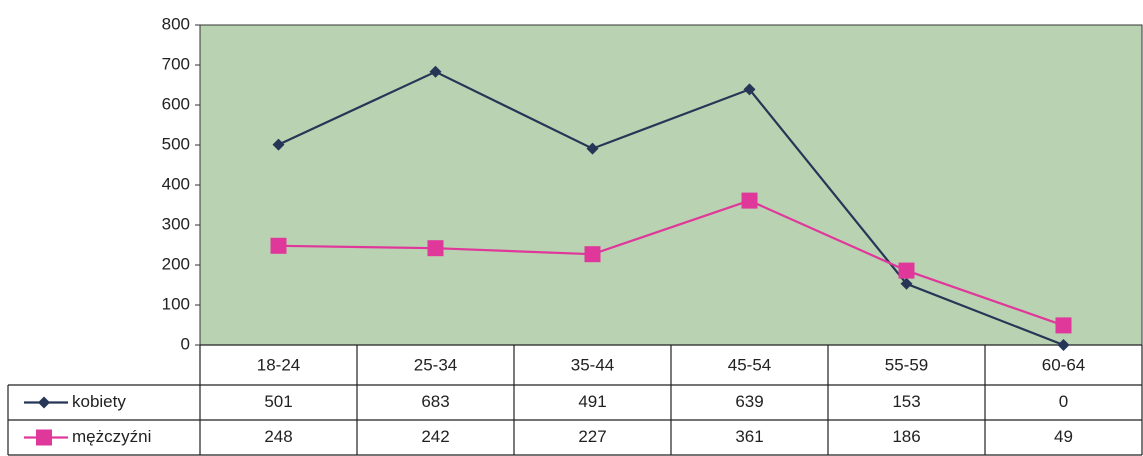 Image resolution: width=1143 pixels, height=456 pixels. Describe the element at coordinates (176, 103) in the screenshot. I see `y-tick-label: 600` at that location.